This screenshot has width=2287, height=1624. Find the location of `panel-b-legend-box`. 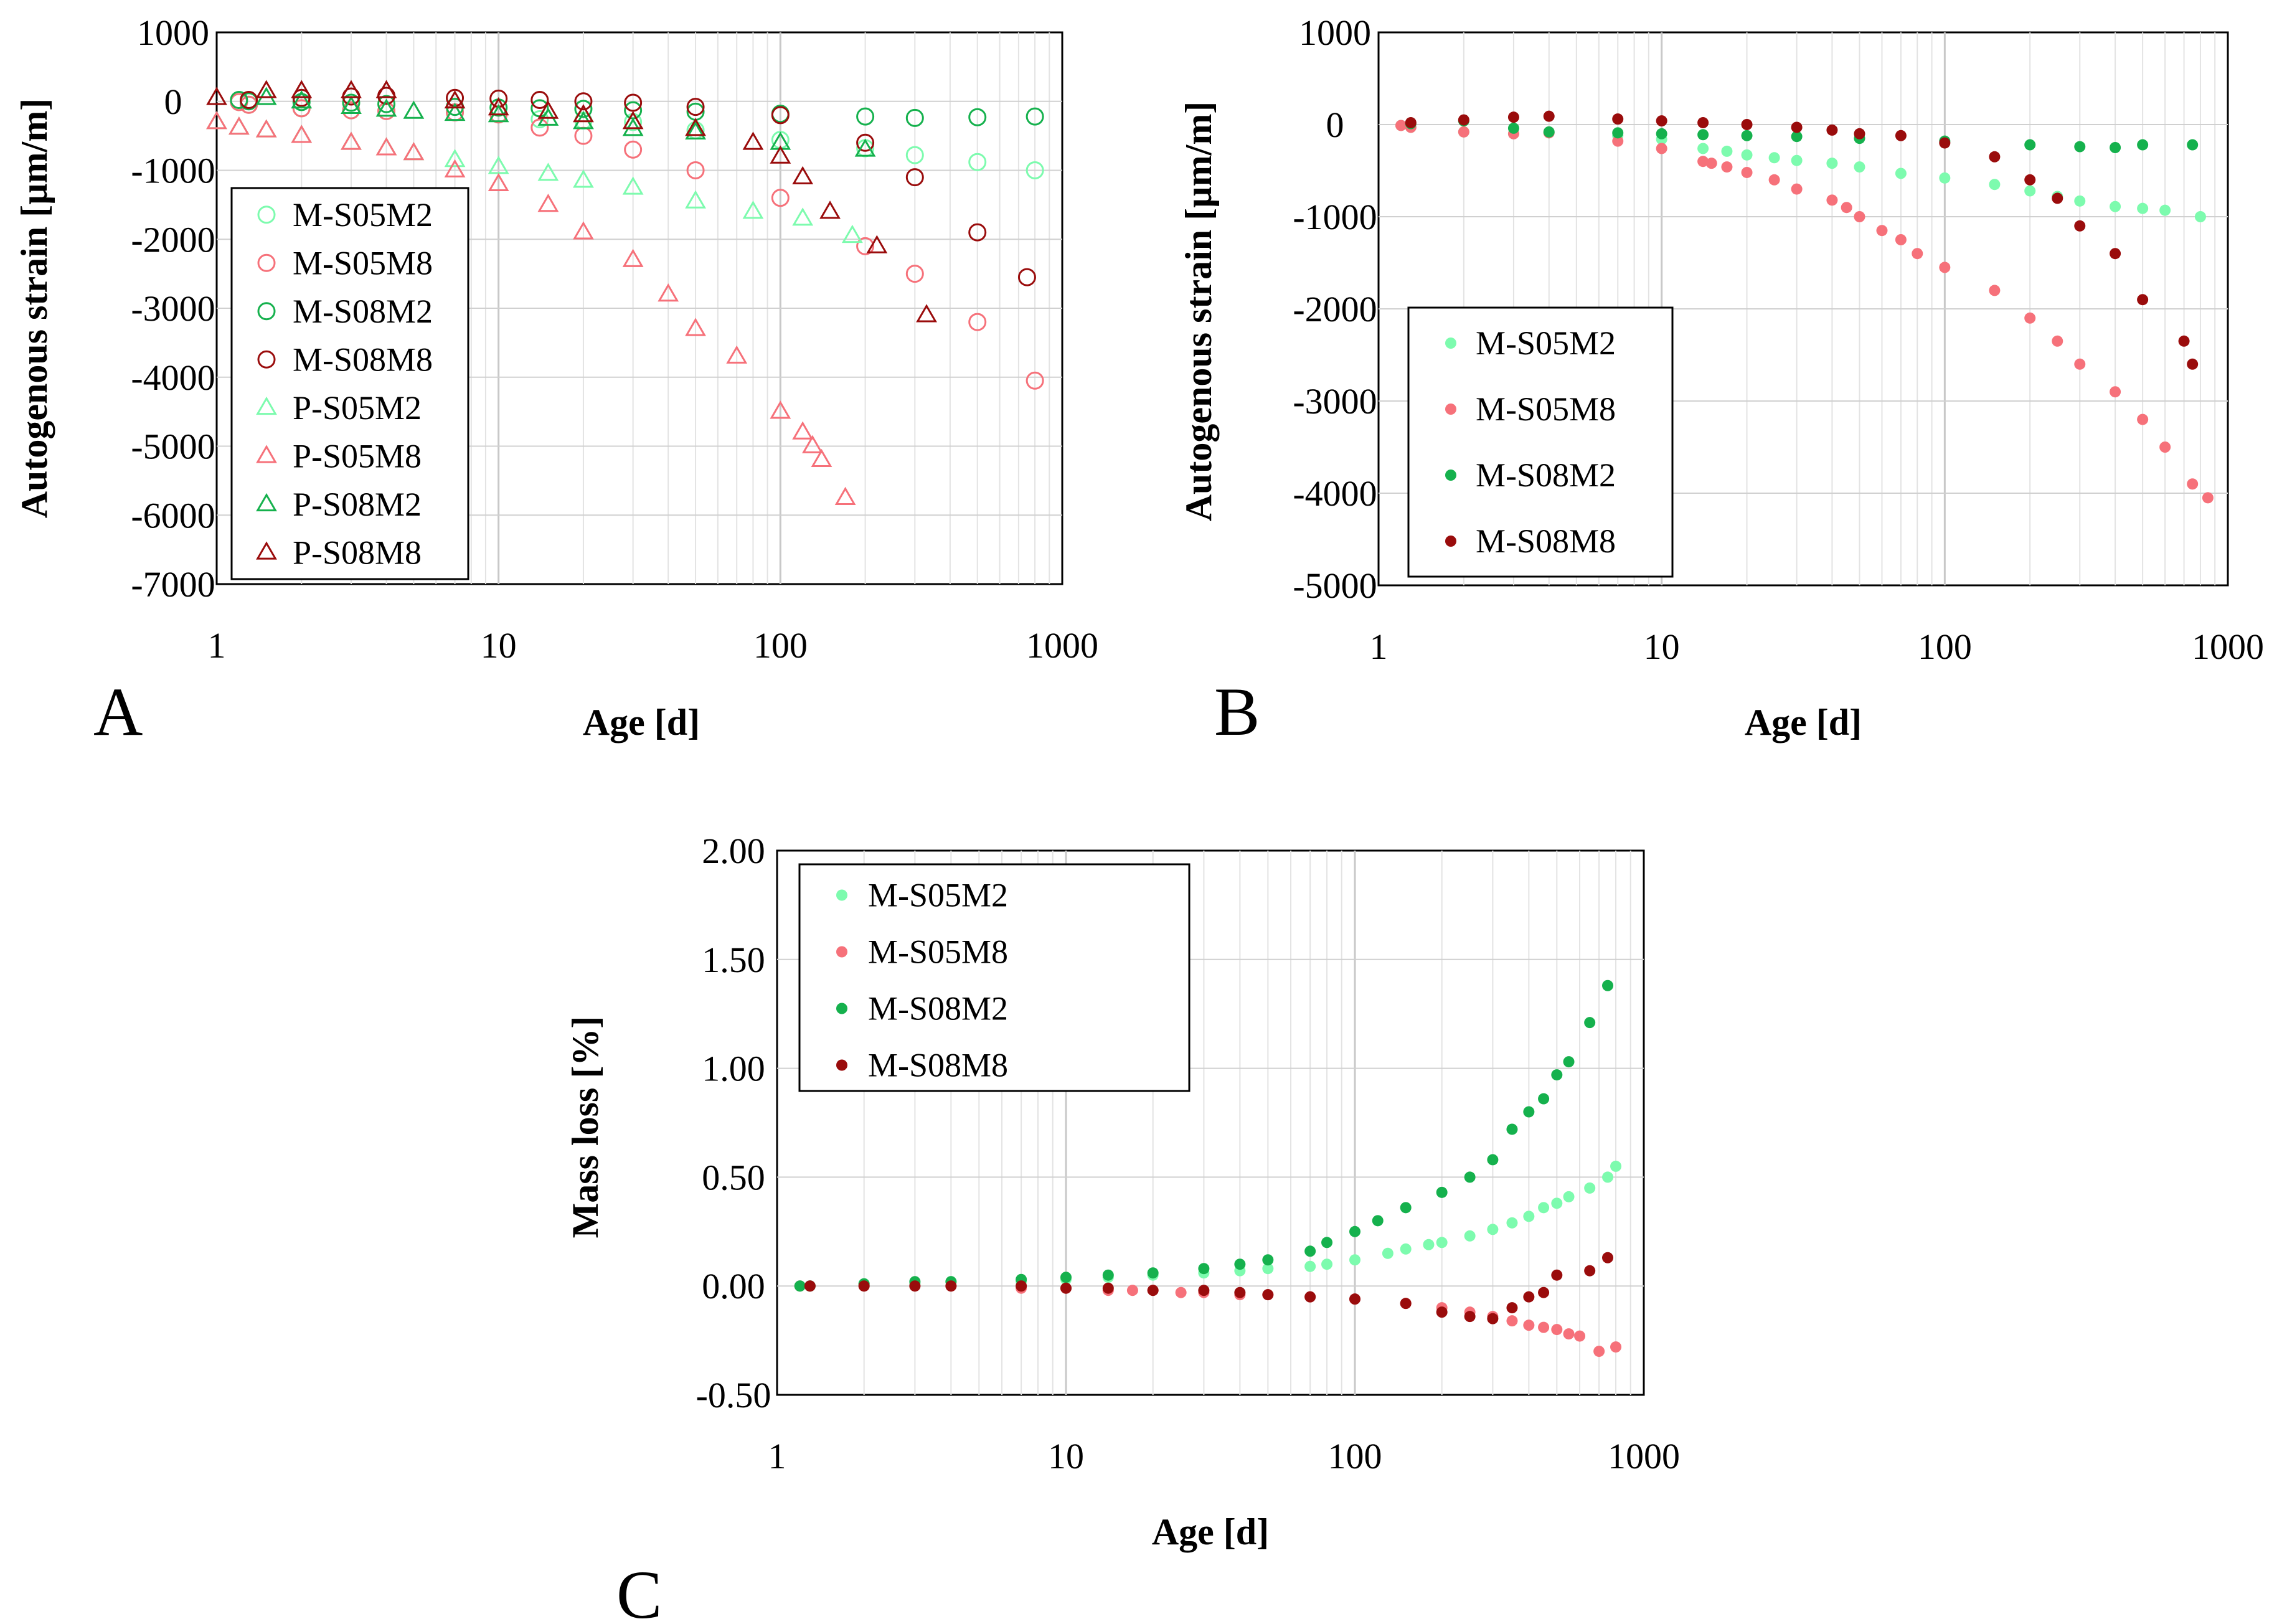

panel-b-legend-box is located at coordinates (1540, 442).